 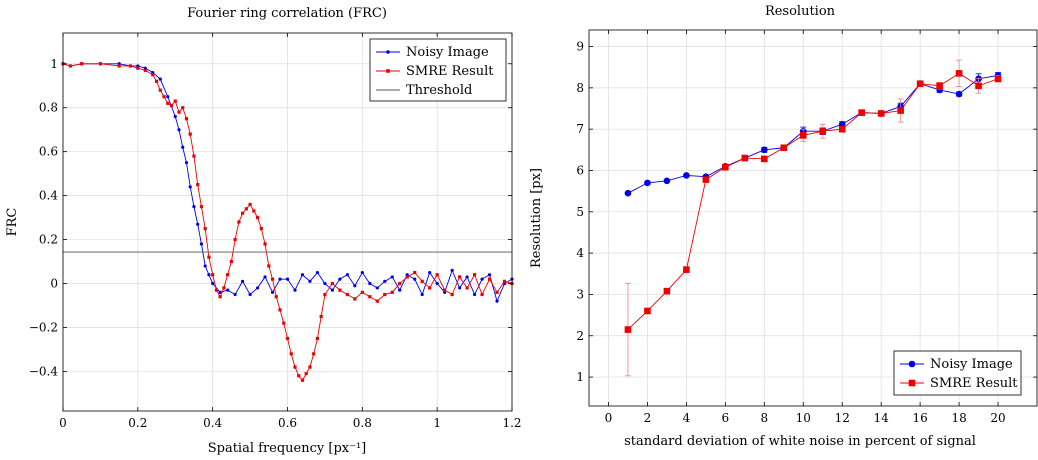 What do you see at coordinates (212, 423) in the screenshot?
I see `frc-x-tick-label: 0.4` at bounding box center [212, 423].